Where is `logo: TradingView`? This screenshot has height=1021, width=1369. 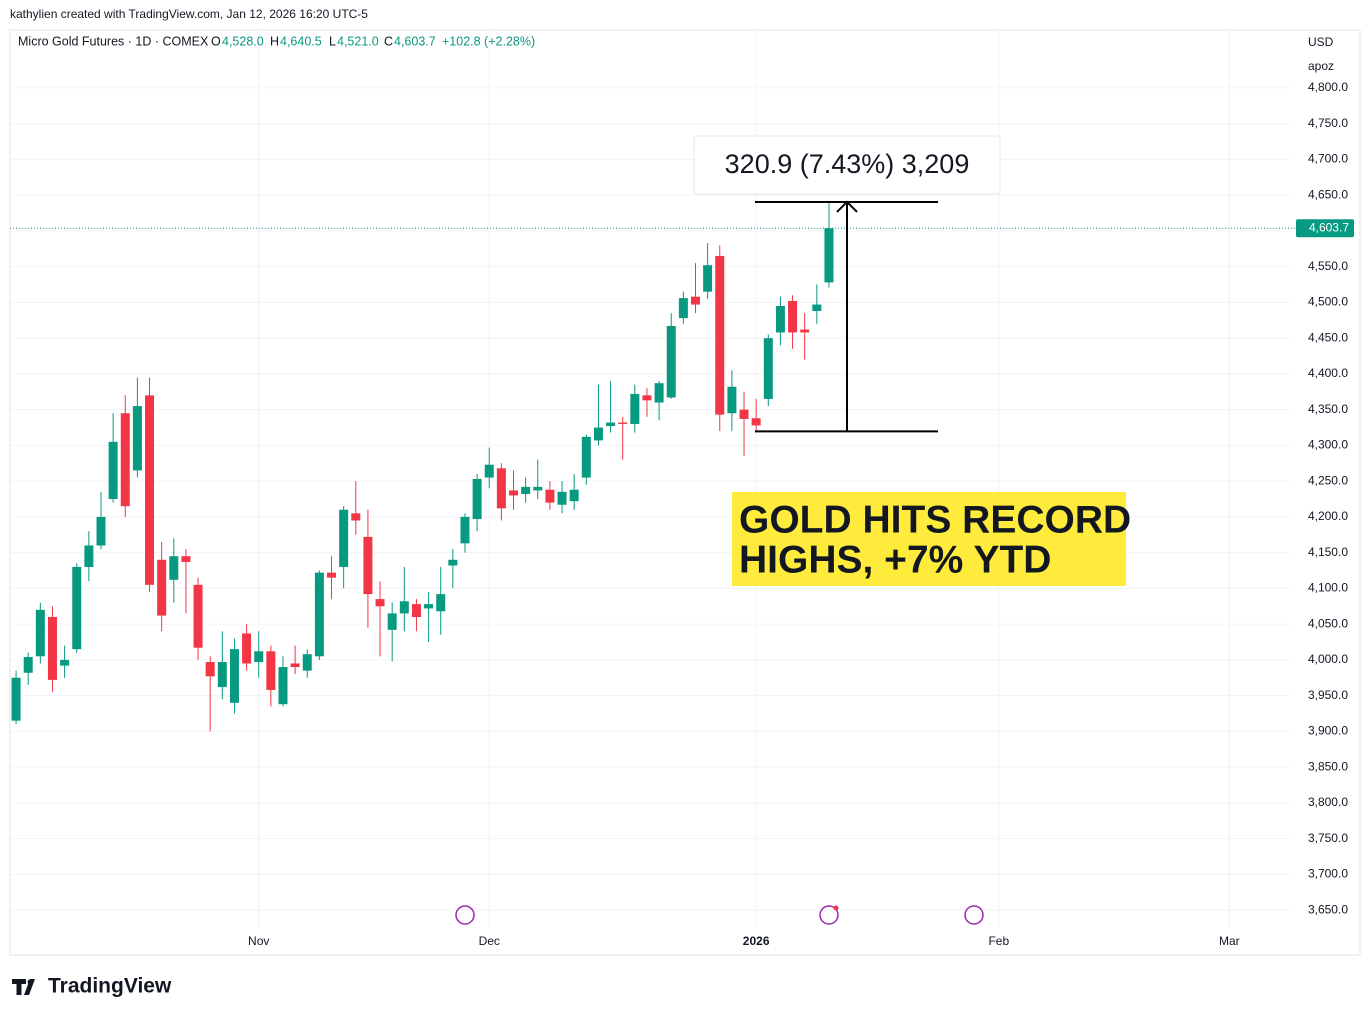 logo: TradingView is located at coordinates (92, 986).